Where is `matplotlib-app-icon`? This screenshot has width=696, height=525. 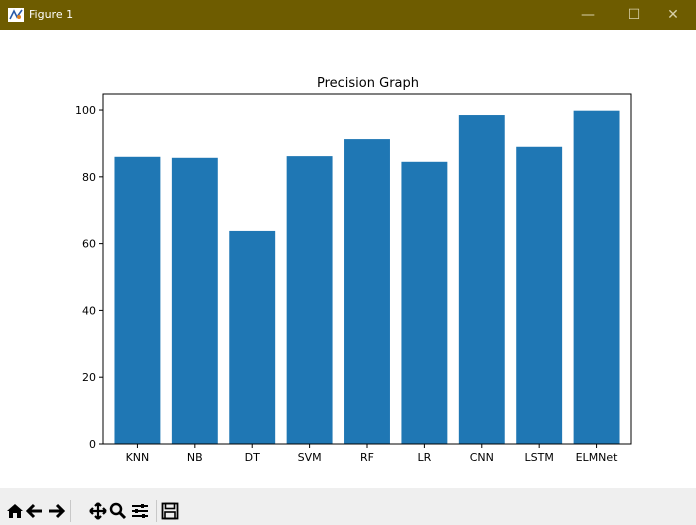 matplotlib-app-icon is located at coordinates (16, 15).